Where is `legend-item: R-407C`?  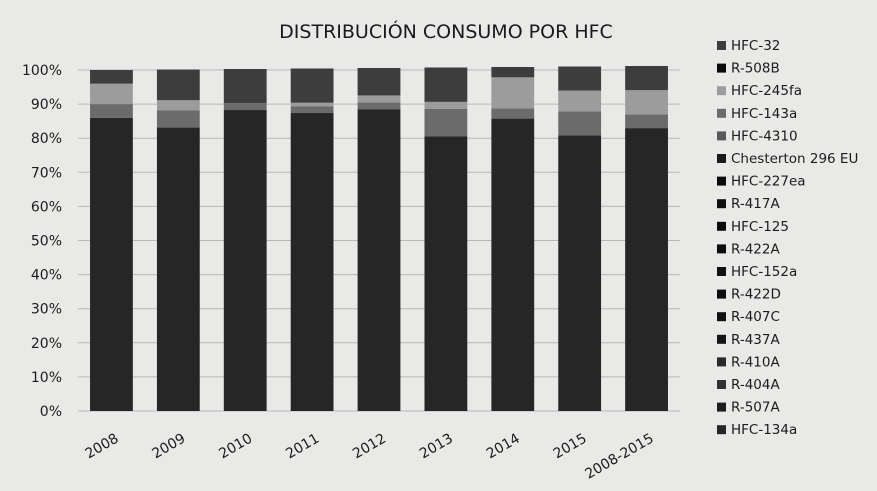 legend-item: R-407C is located at coordinates (748, 317).